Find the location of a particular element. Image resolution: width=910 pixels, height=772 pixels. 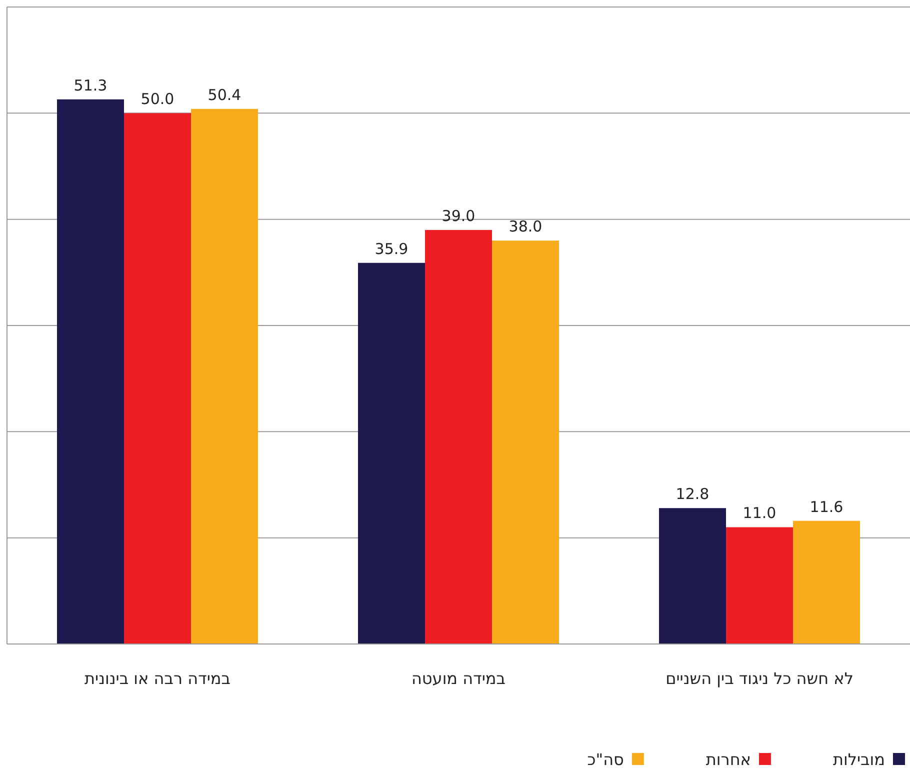

x-tick-label: לא חשה כל ניגוד בין השניים is located at coordinates (760, 678).